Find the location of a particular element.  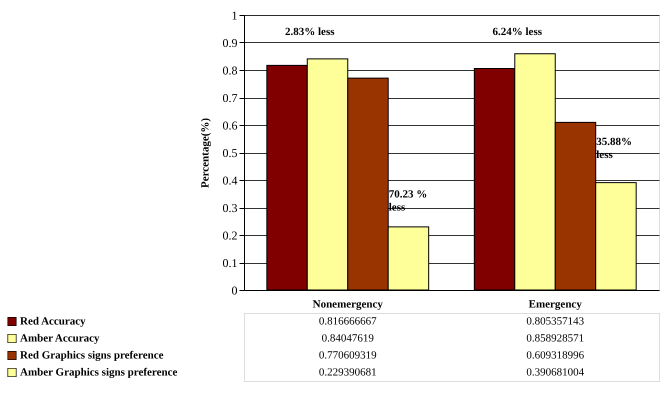

y-tick-label: 1 is located at coordinates (235, 15).